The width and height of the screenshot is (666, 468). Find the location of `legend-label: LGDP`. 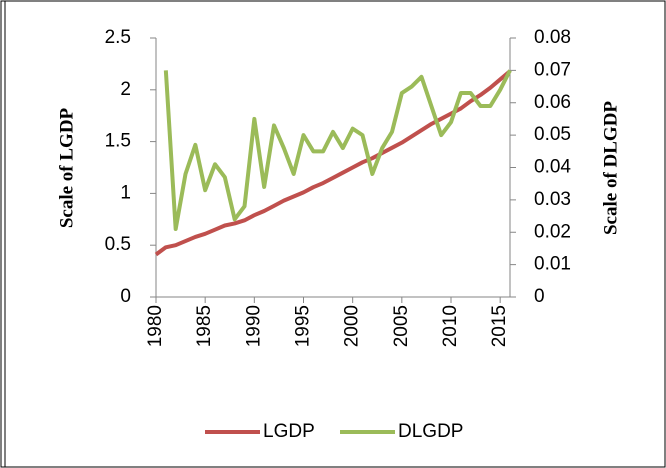

legend-label: LGDP is located at coordinates (289, 431).